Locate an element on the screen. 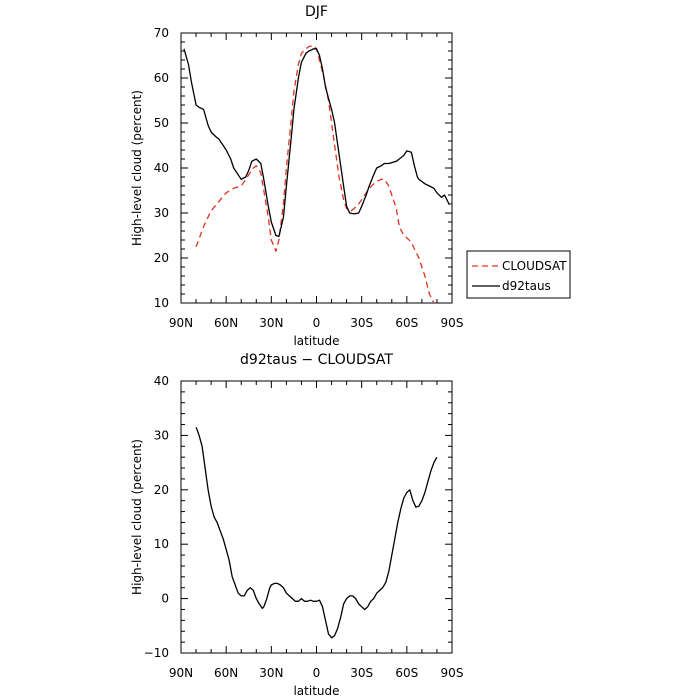 Image resolution: width=700 pixels, height=700 pixels. legend-box is located at coordinates (518, 274).